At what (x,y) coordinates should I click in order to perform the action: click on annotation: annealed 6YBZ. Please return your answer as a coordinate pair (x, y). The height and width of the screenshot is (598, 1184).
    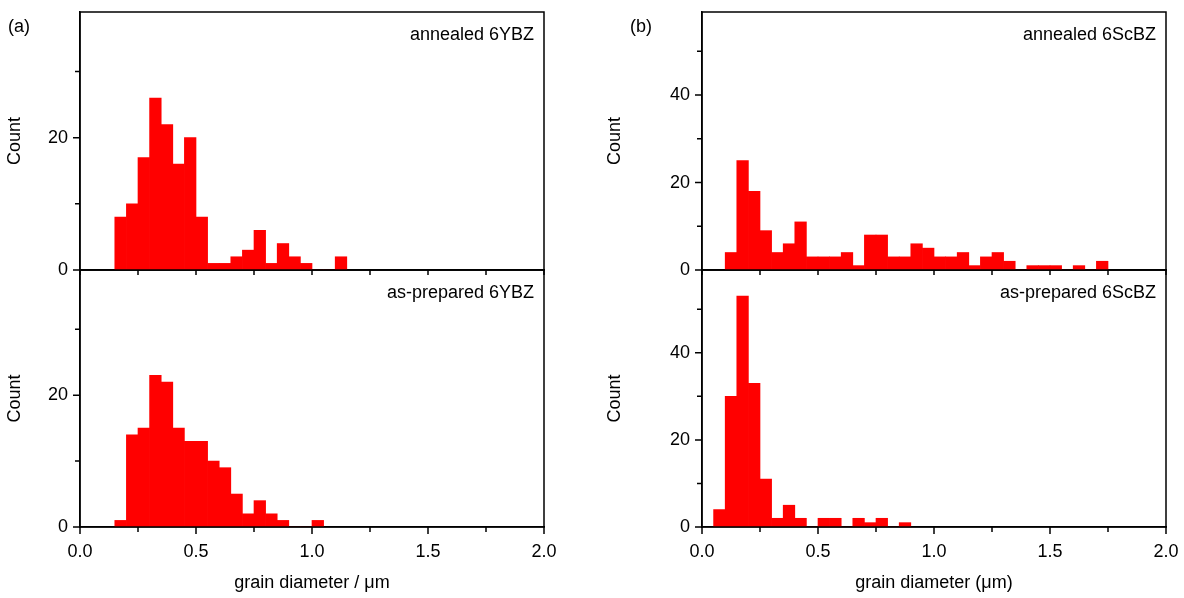
    Looking at the image, I should click on (471, 33).